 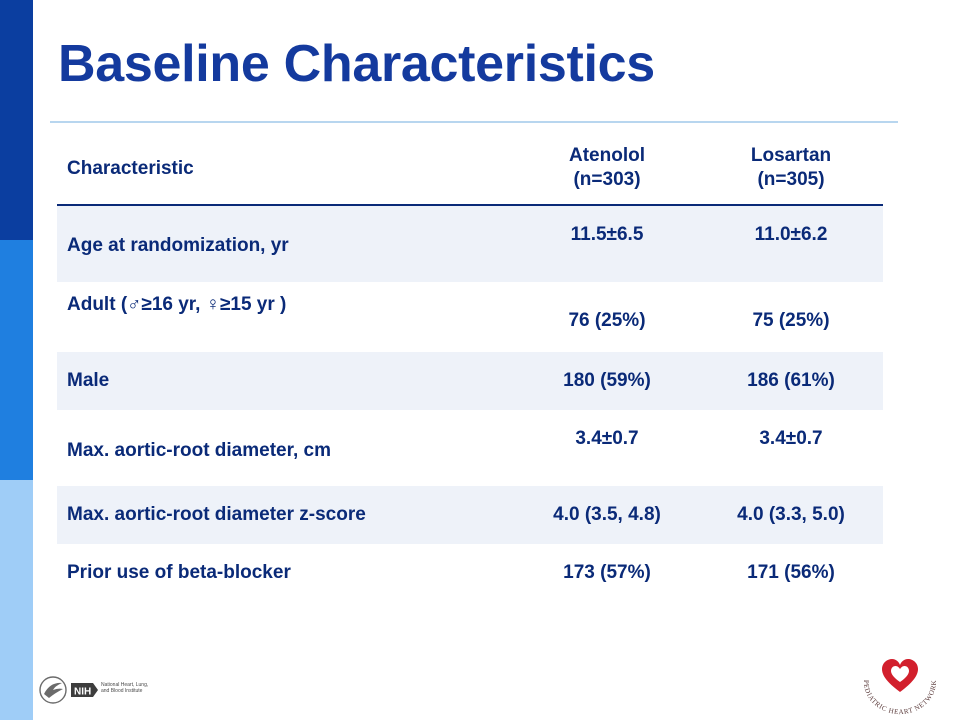 I want to click on slide-title: Baseline Characteristics, so click(x=356, y=64).